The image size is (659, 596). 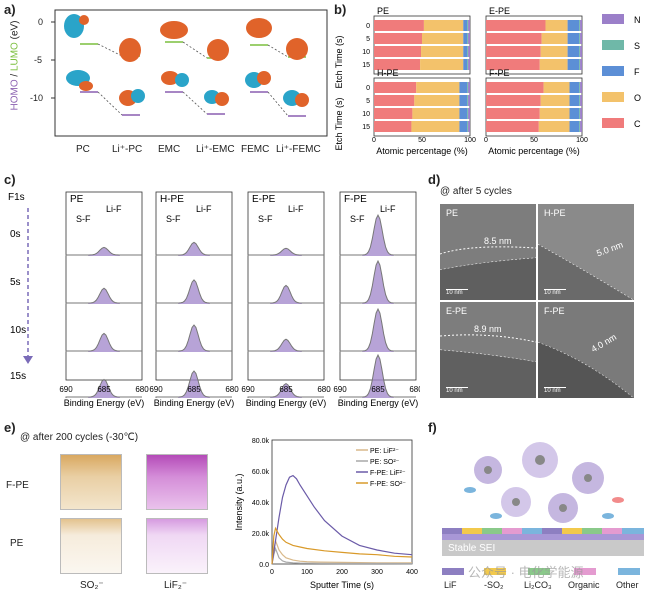 What do you see at coordinates (366, 127) in the screenshot?
I see `ytick-H-PE-15: 15` at bounding box center [366, 127].